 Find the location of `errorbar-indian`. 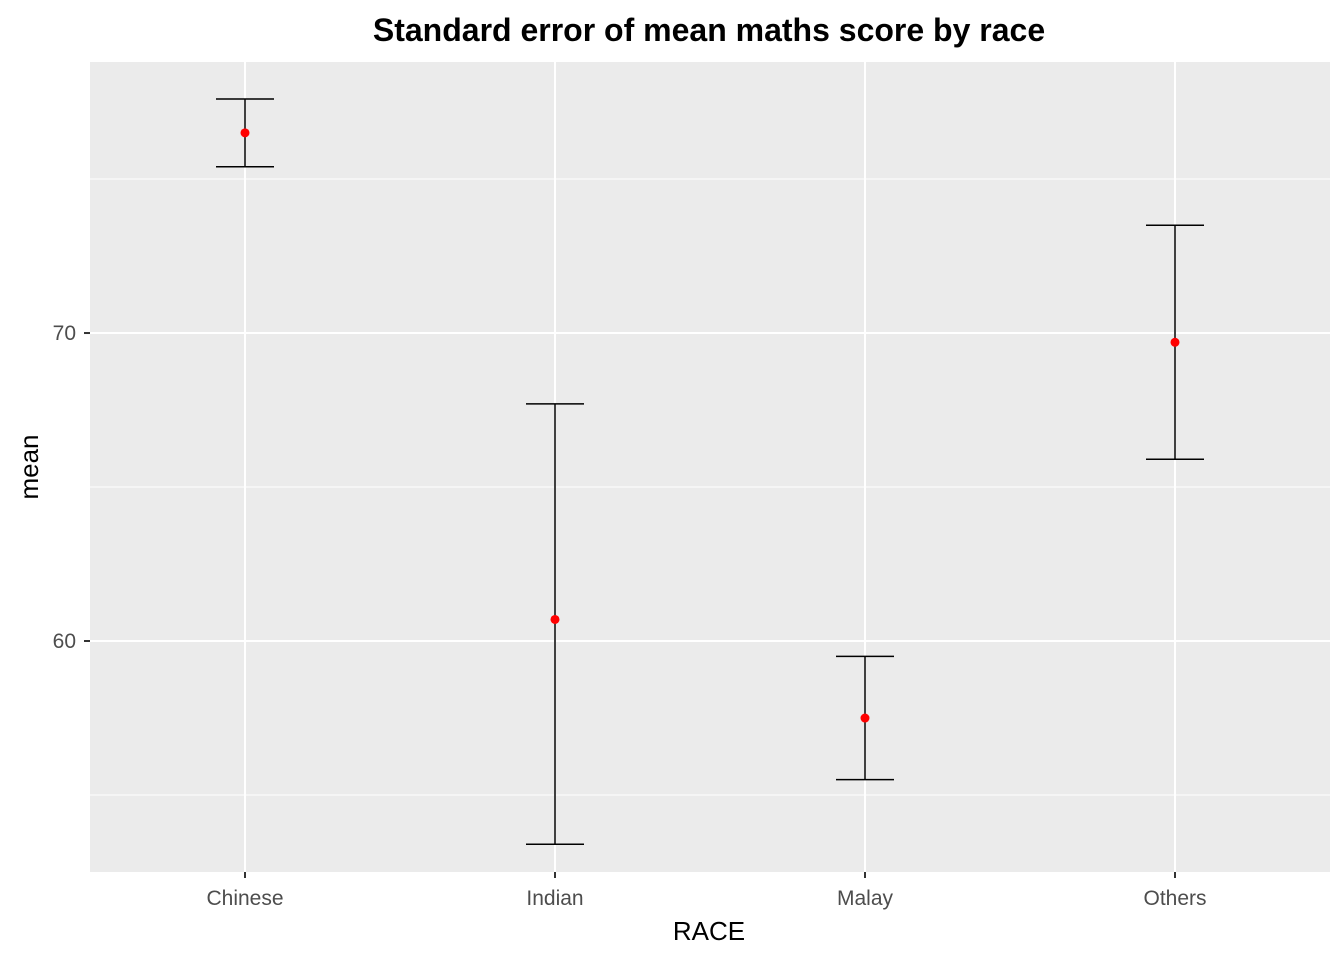

errorbar-indian is located at coordinates (555, 624).